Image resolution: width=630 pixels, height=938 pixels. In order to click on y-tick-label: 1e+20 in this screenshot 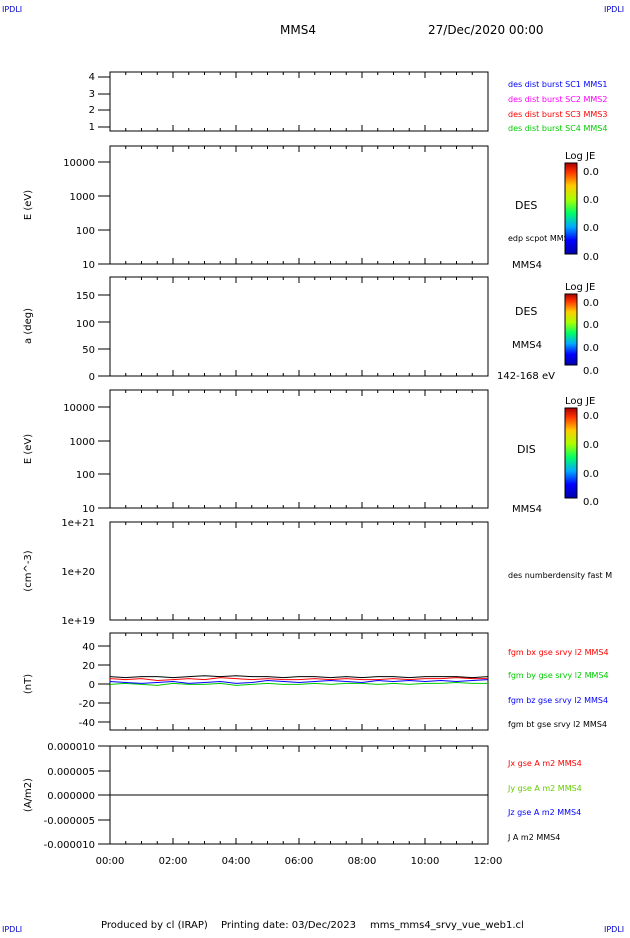, I will do `click(78, 572)`.